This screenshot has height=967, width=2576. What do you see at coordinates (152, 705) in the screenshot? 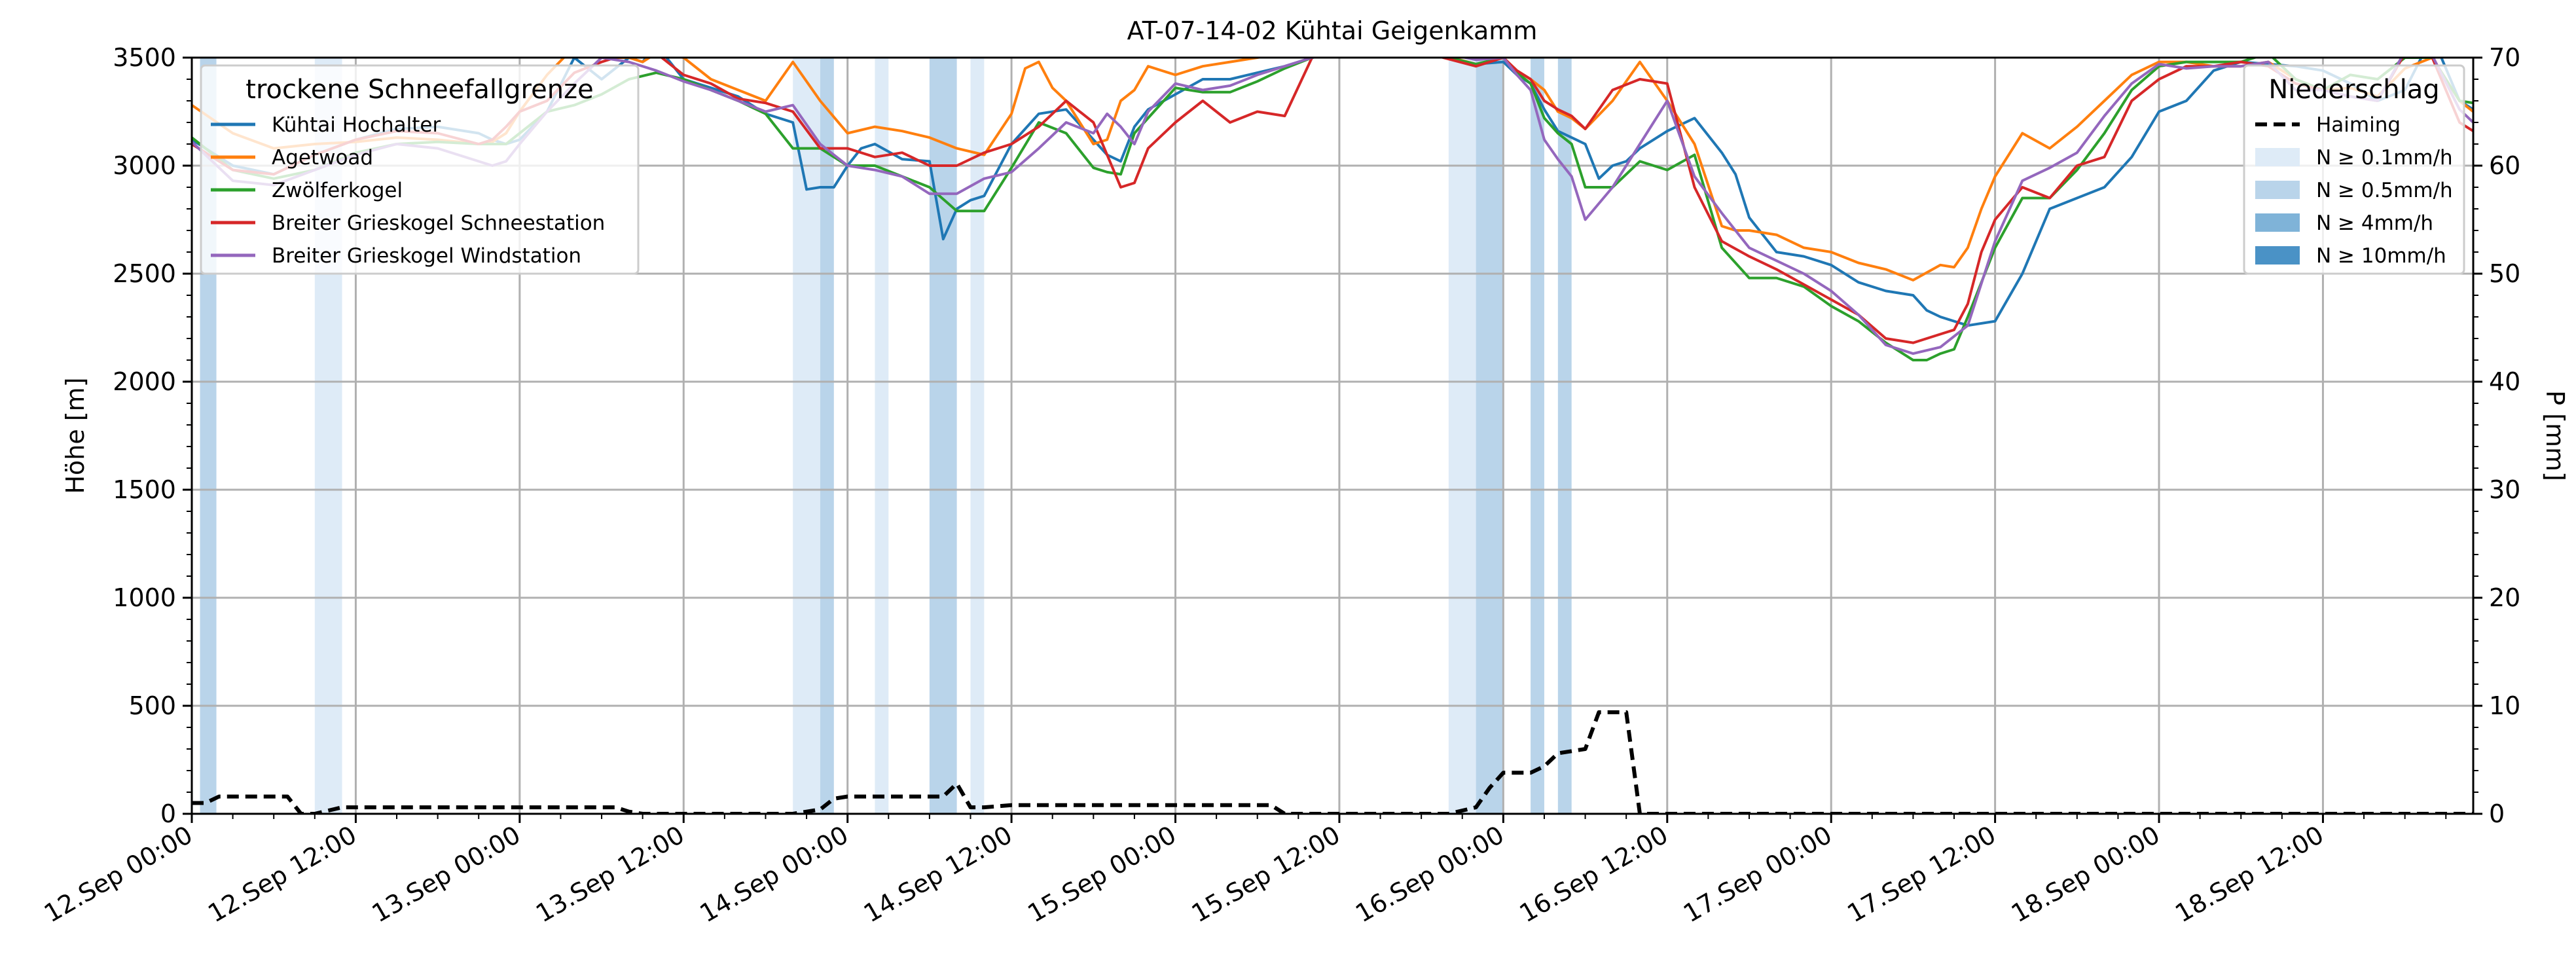
I see `y-tick-label-left-1: 500` at bounding box center [152, 705].